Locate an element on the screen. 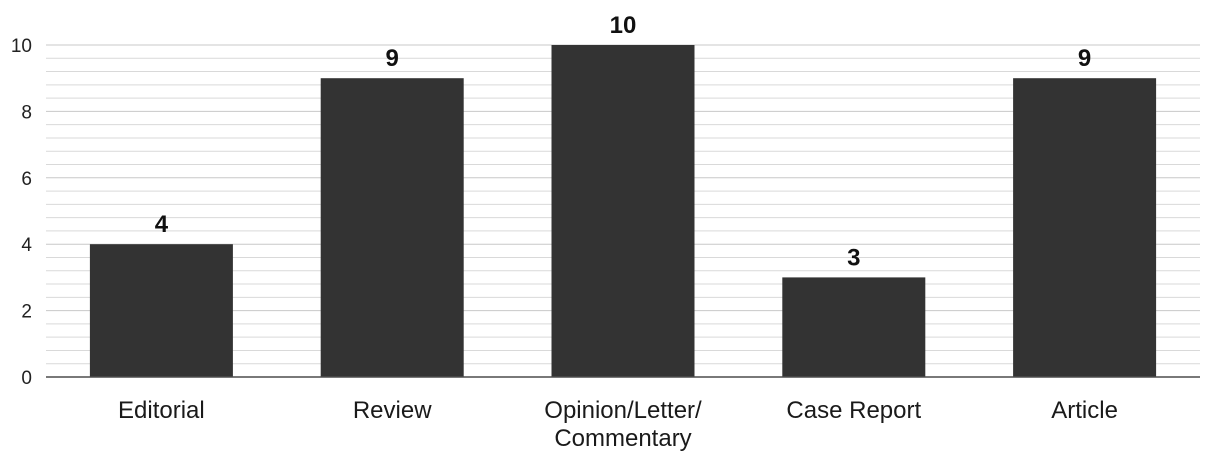 This screenshot has width=1214, height=454. category-label-line: Case Report is located at coordinates (853, 410).